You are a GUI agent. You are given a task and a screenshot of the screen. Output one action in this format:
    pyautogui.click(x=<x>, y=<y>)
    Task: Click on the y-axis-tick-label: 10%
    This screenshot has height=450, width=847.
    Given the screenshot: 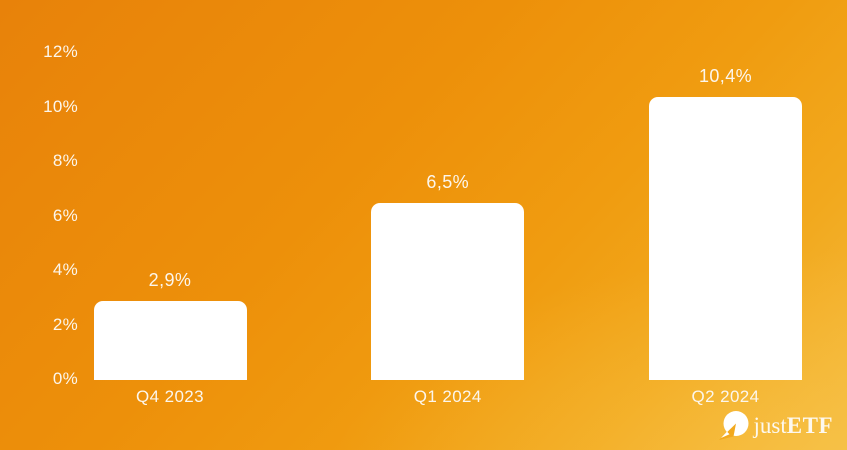 What is the action you would take?
    pyautogui.click(x=60, y=106)
    